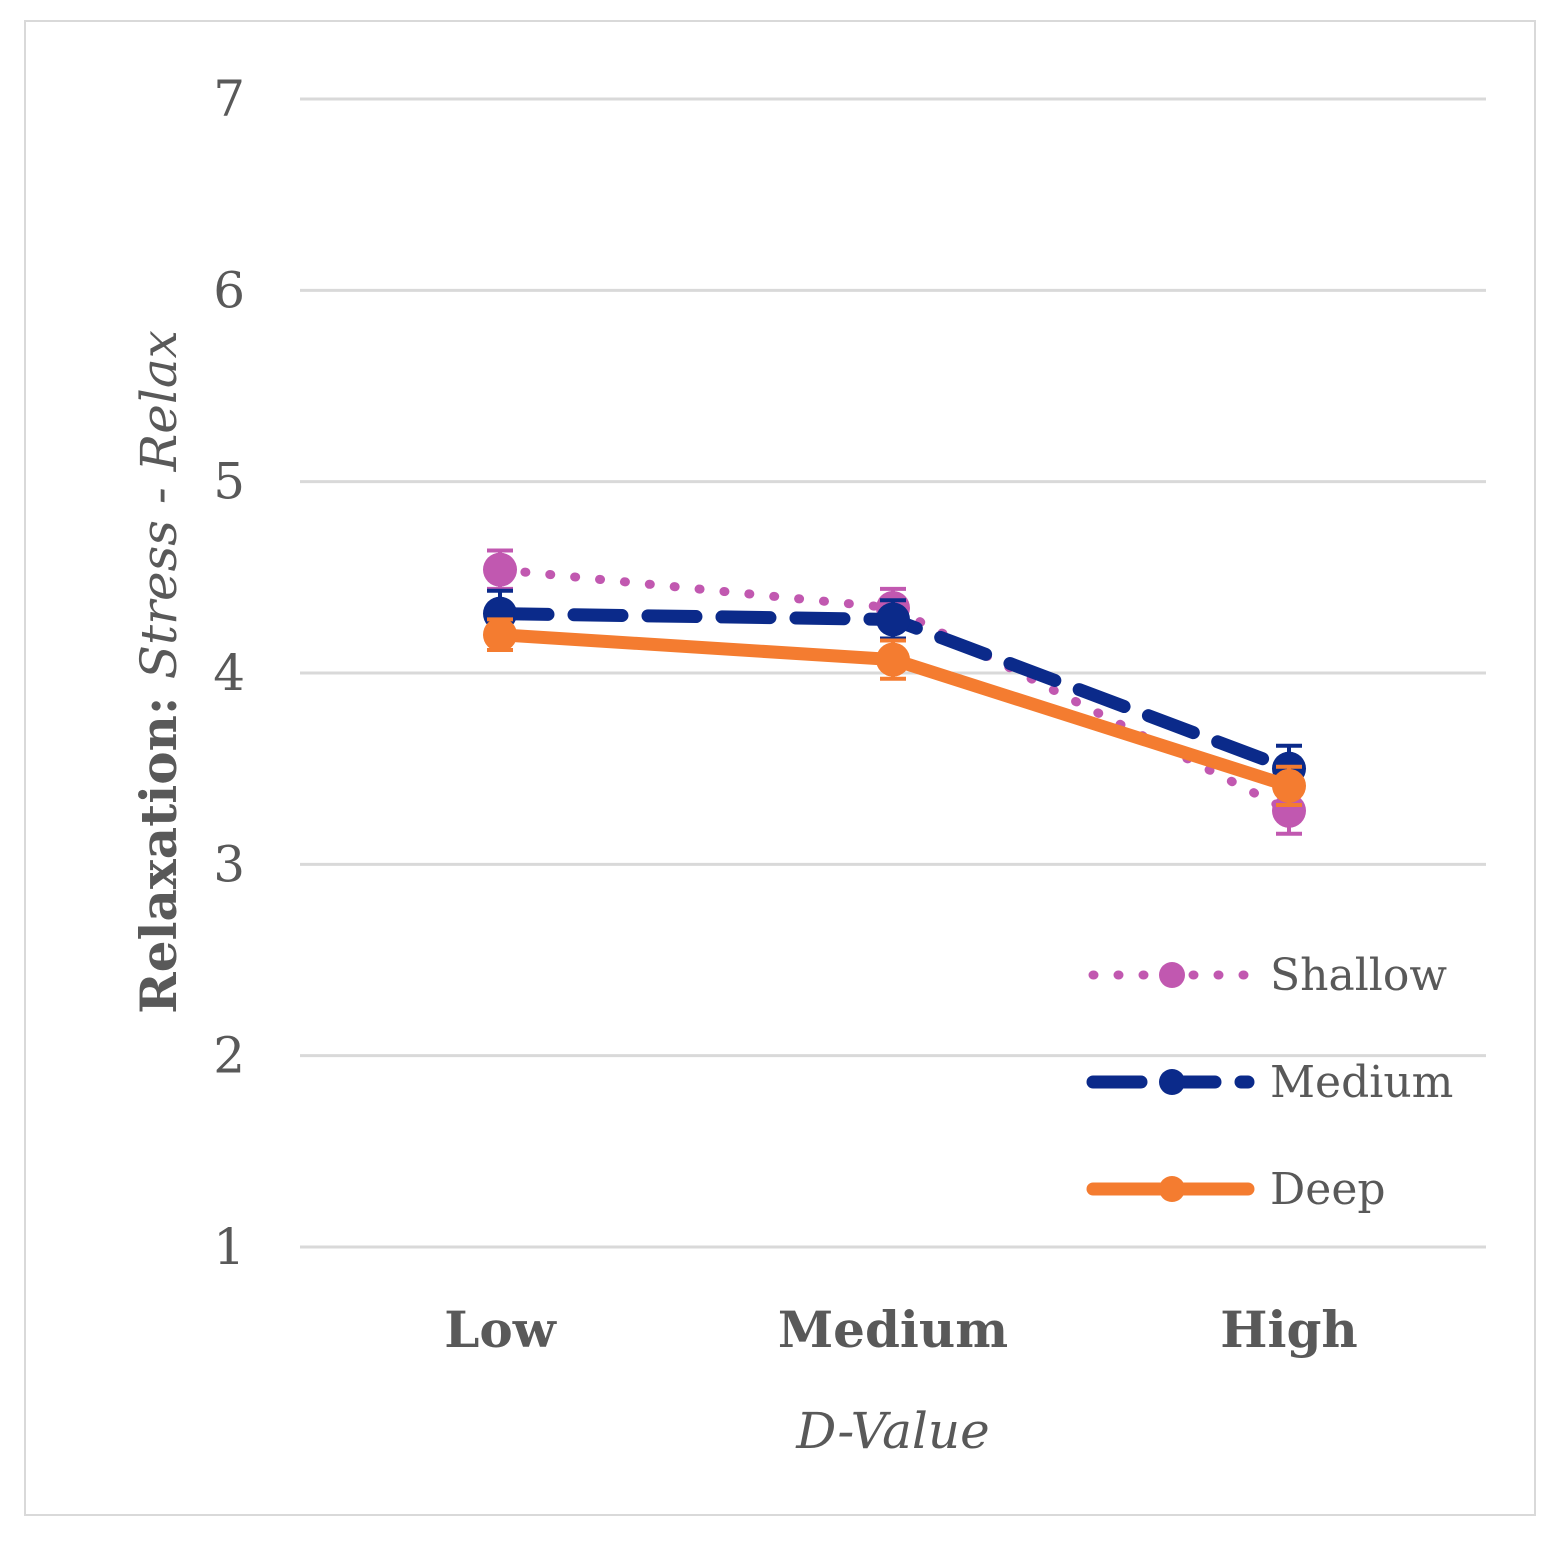 The height and width of the screenshot is (1553, 1561). I want to click on x-axis-categories: Low Medium High, so click(901, 1329).